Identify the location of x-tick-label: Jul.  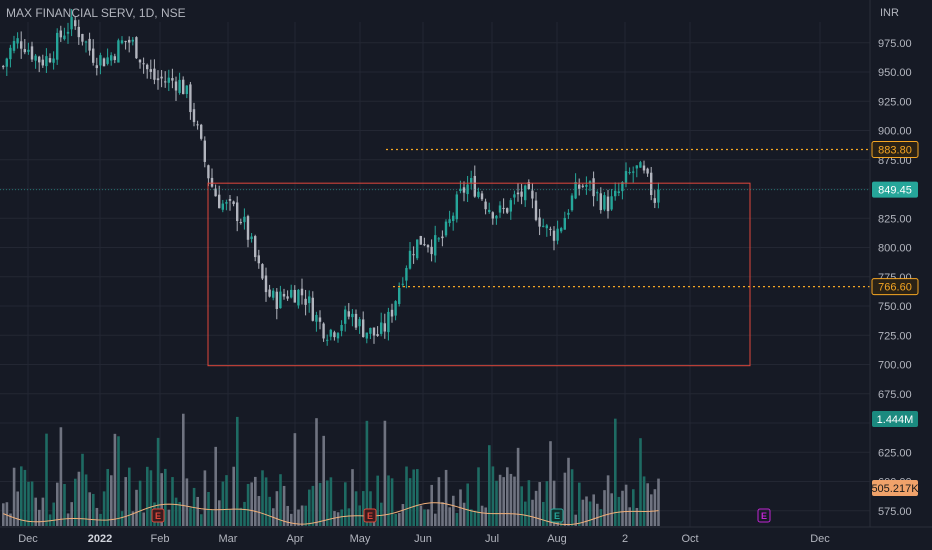
(492, 539).